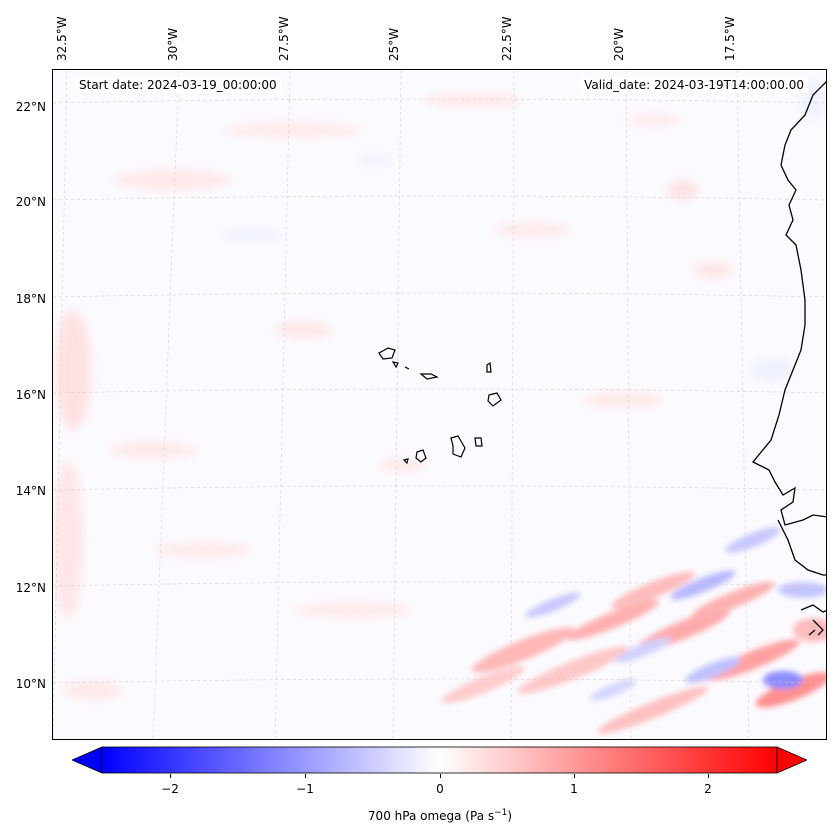 The width and height of the screenshot is (837, 839). What do you see at coordinates (305, 789) in the screenshot?
I see `colorbar-tick-label-m1: −1` at bounding box center [305, 789].